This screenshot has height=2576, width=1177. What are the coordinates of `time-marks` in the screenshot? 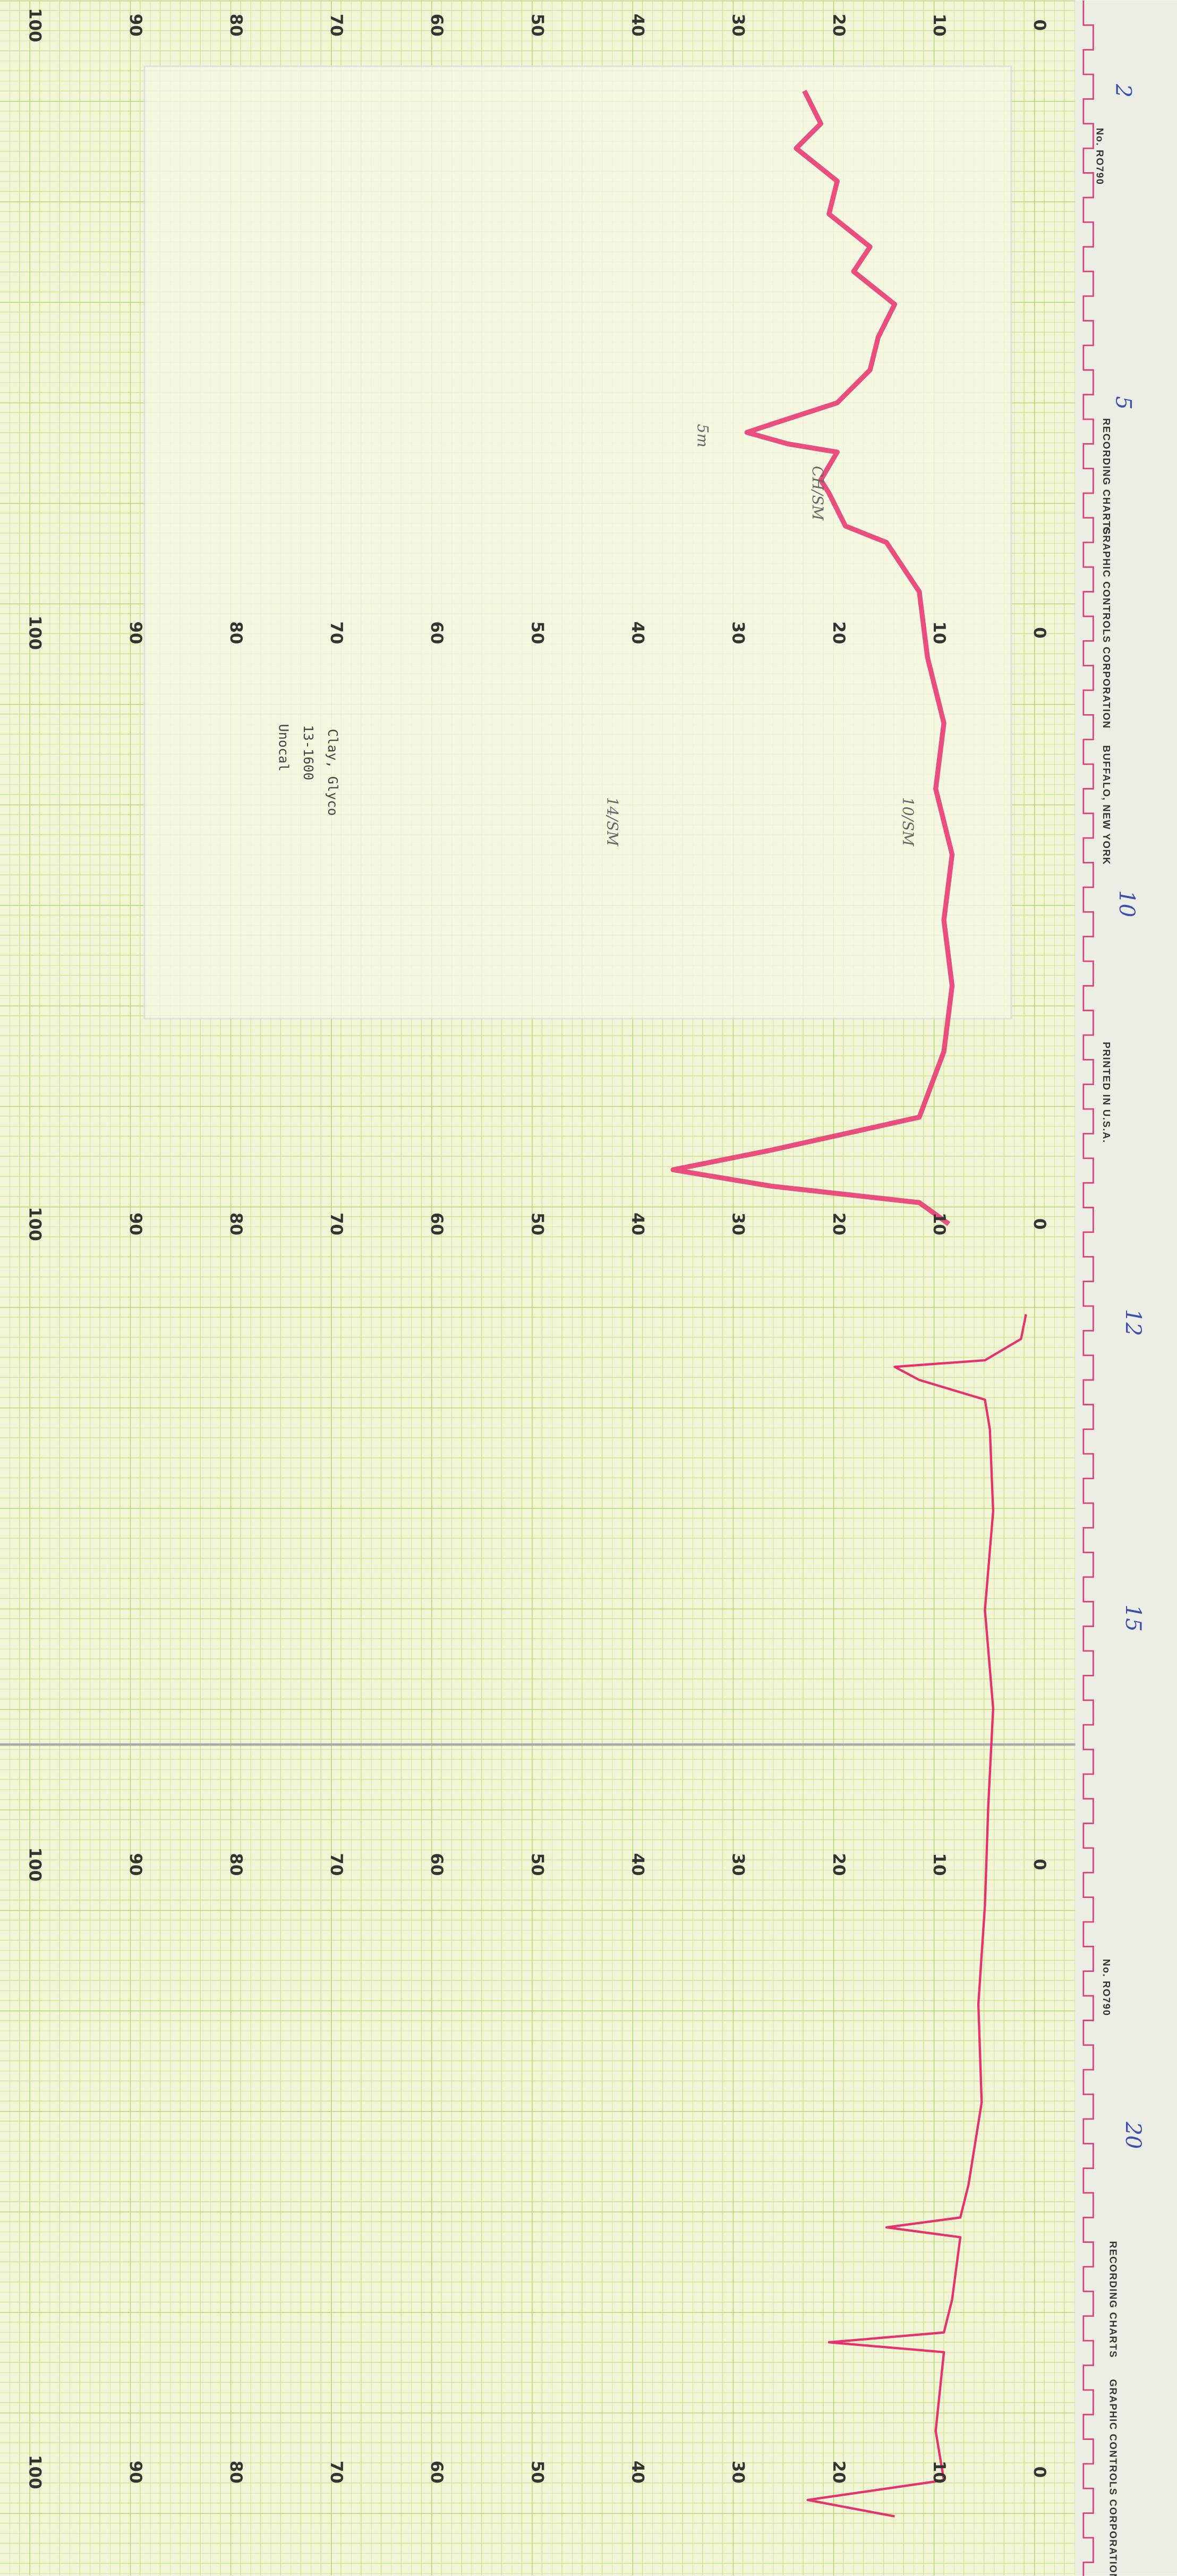 It's located at (1088, 1288).